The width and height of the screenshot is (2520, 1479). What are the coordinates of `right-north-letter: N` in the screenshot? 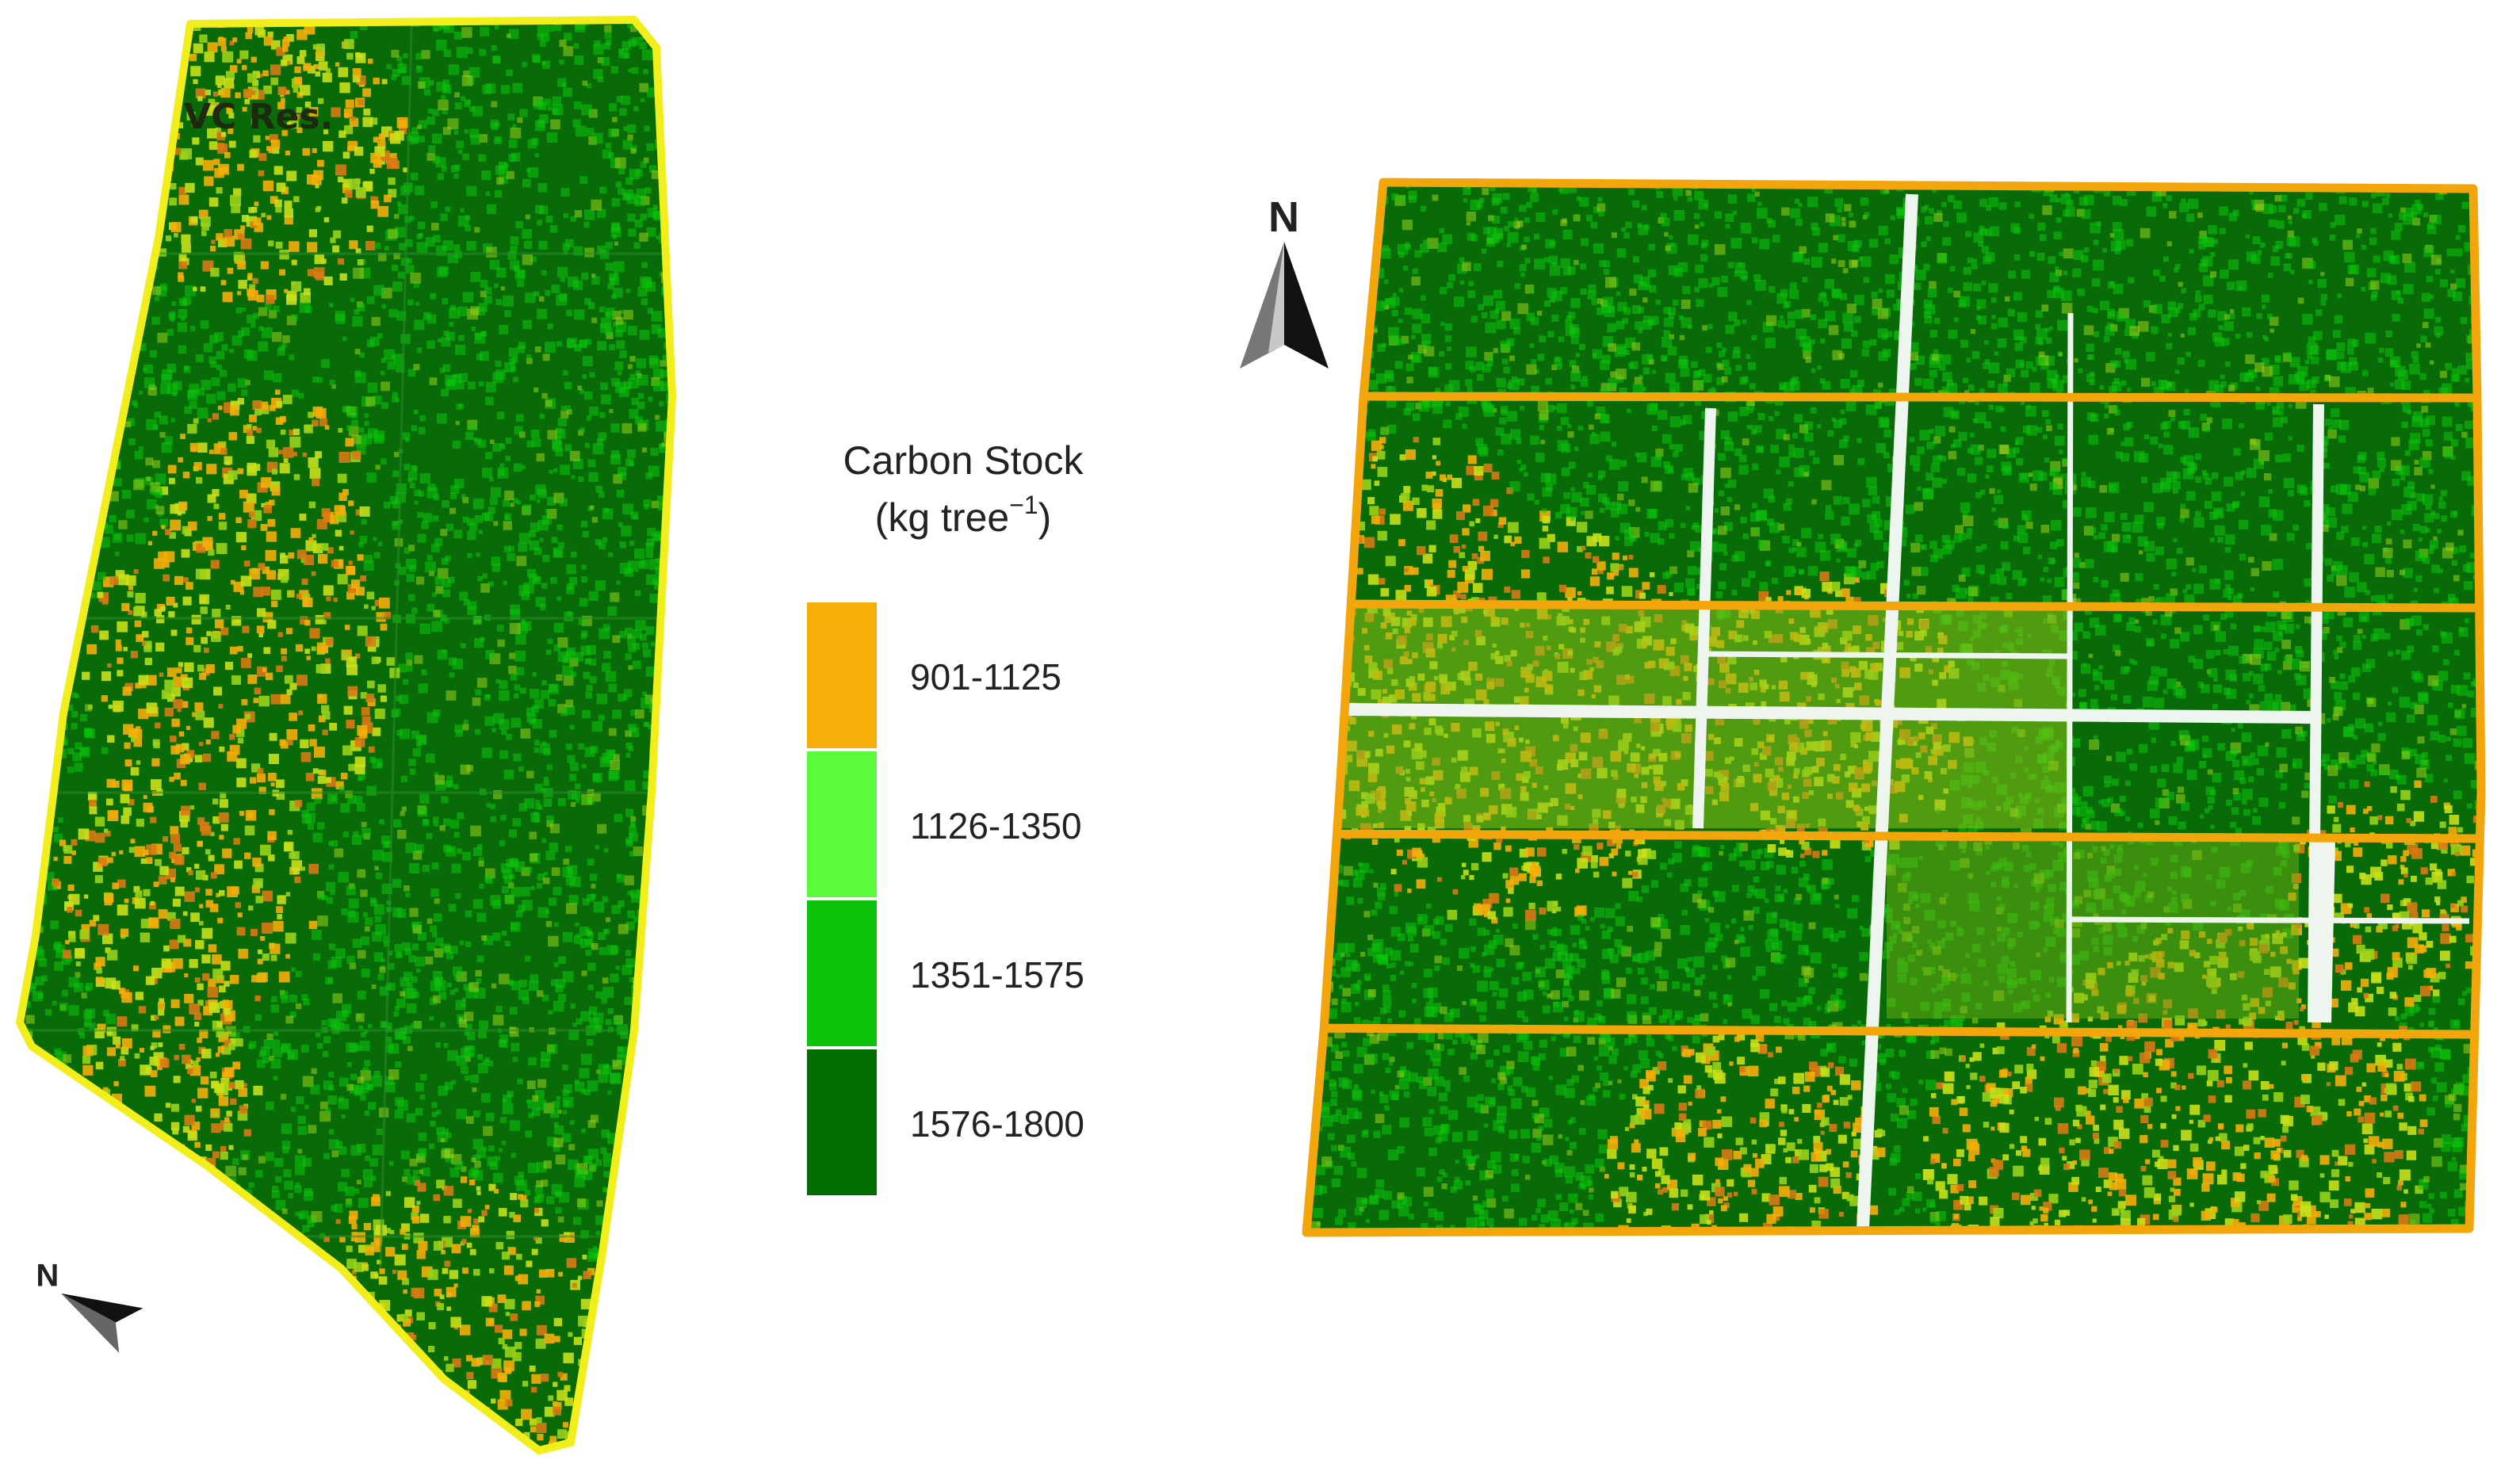 It's located at (1283, 217).